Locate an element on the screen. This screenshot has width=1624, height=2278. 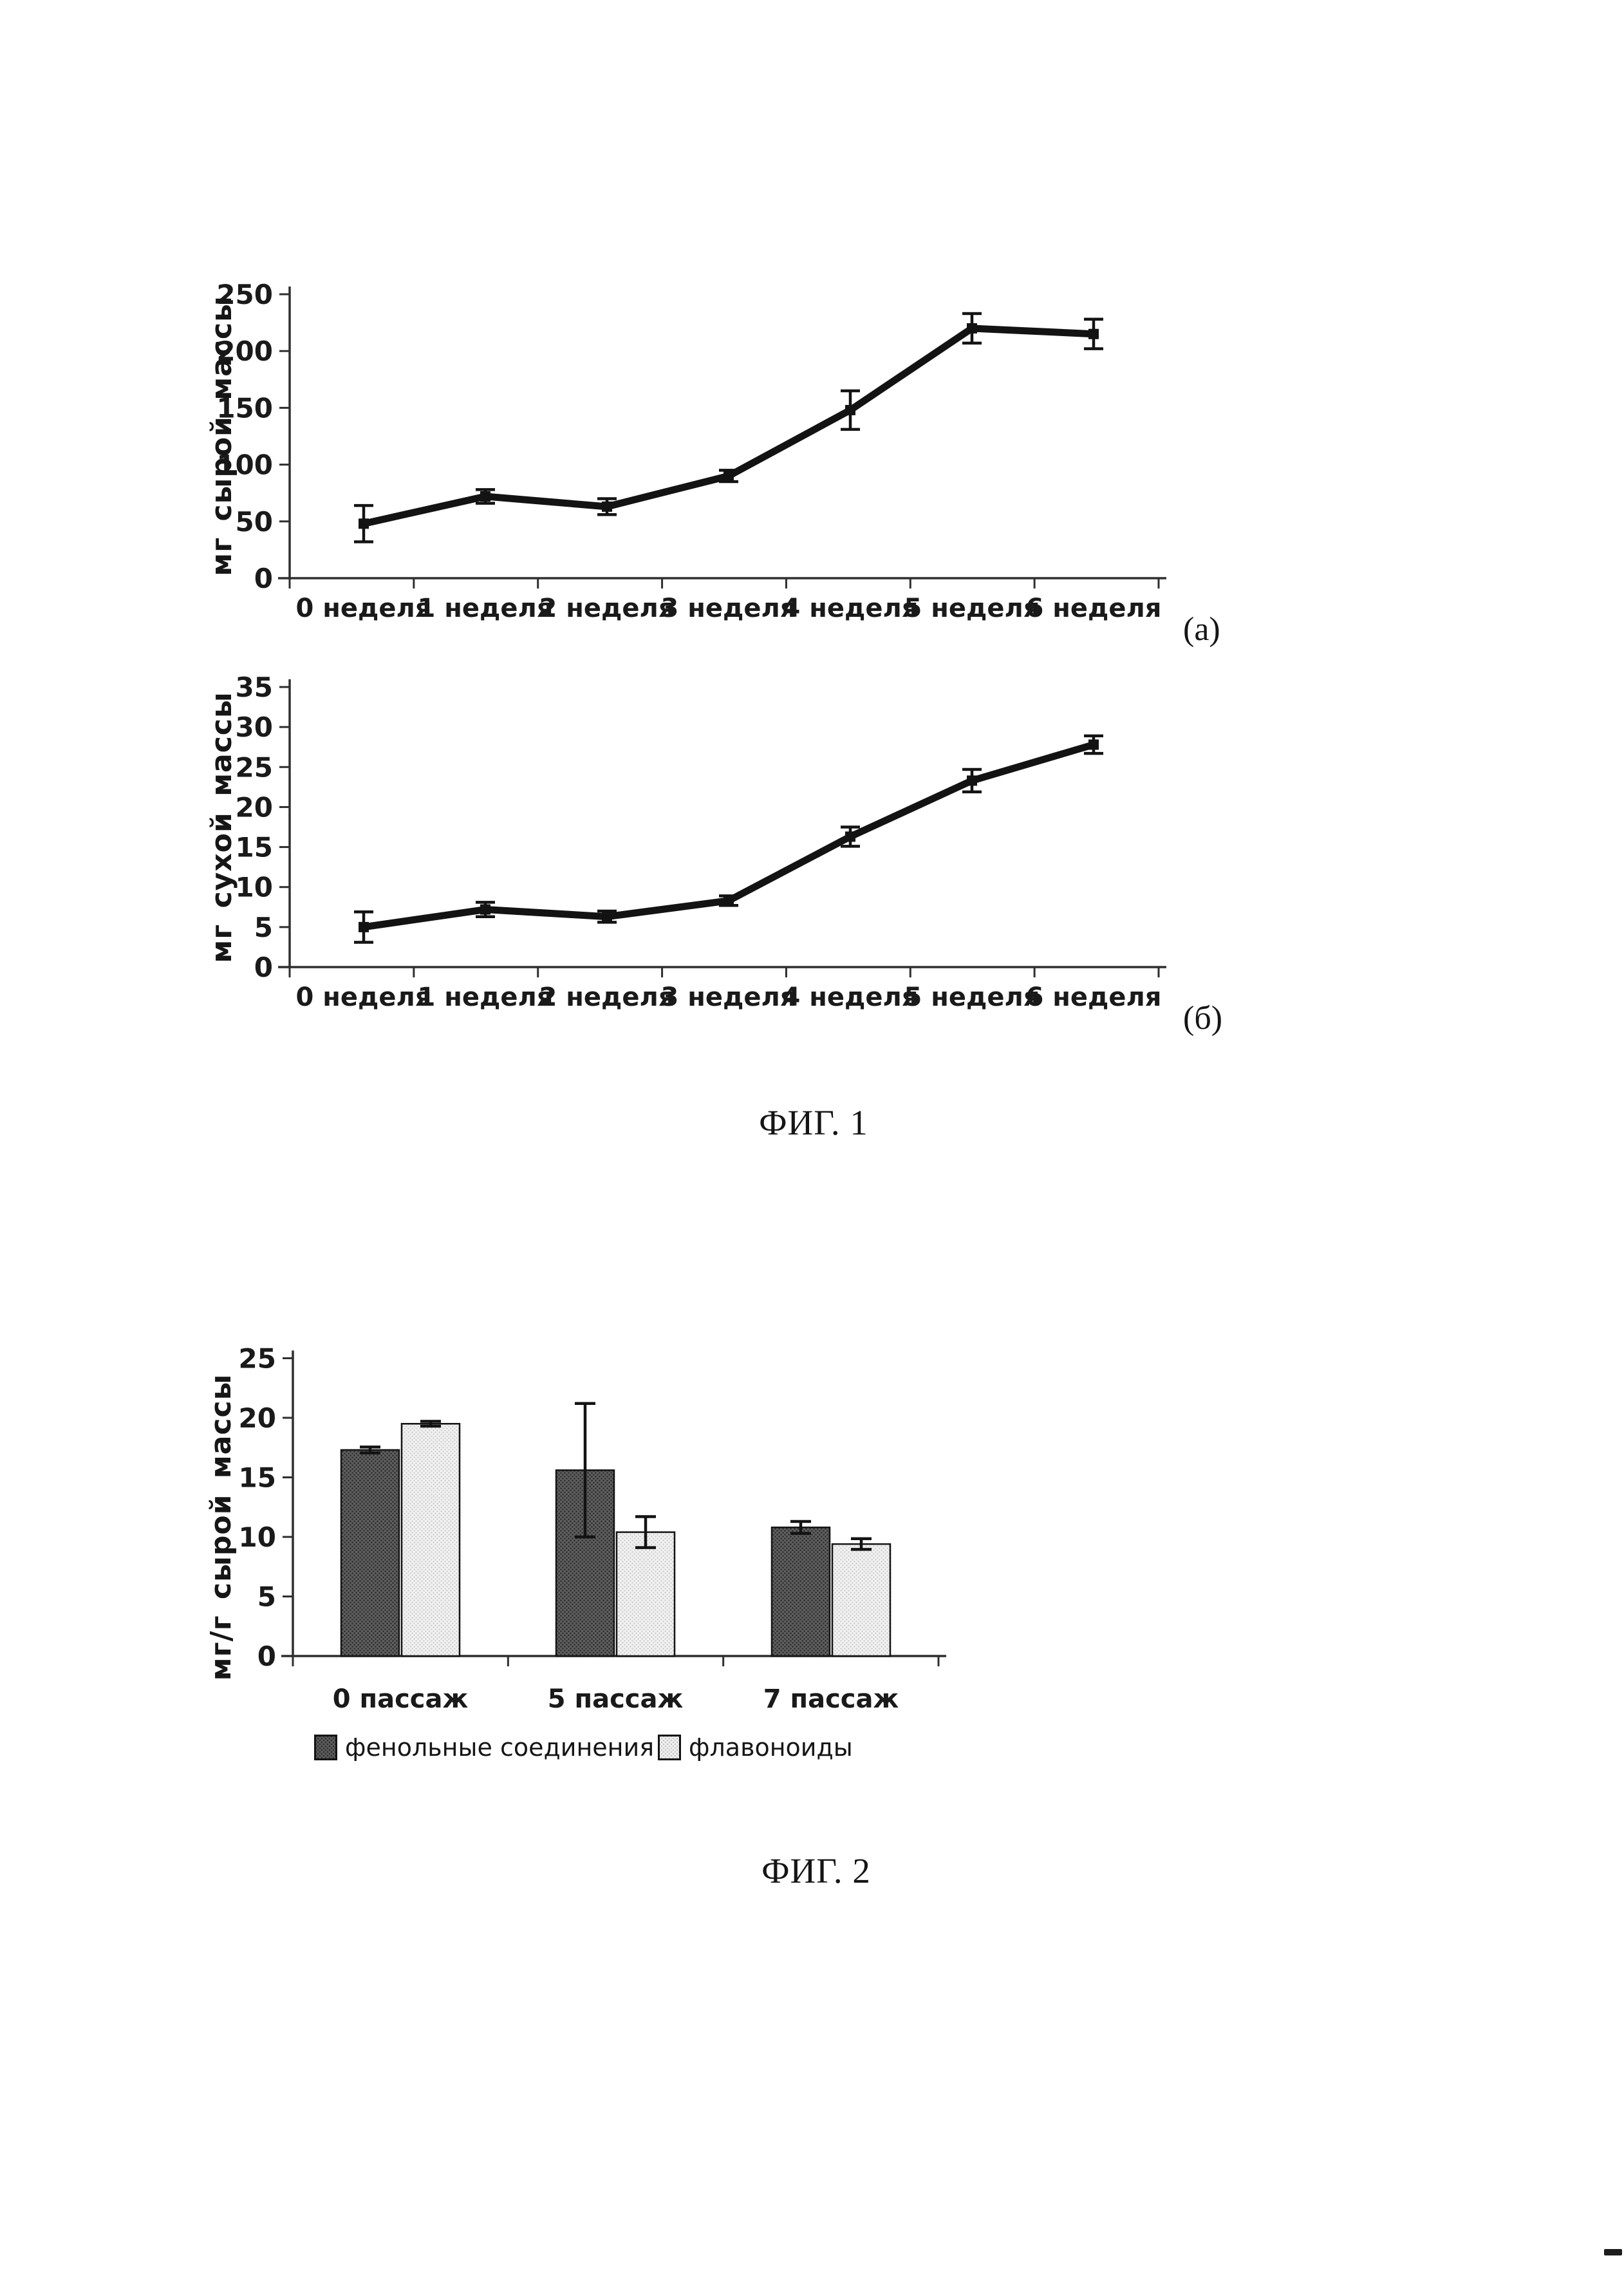
y-tick-label: 100 is located at coordinates (244, 465).